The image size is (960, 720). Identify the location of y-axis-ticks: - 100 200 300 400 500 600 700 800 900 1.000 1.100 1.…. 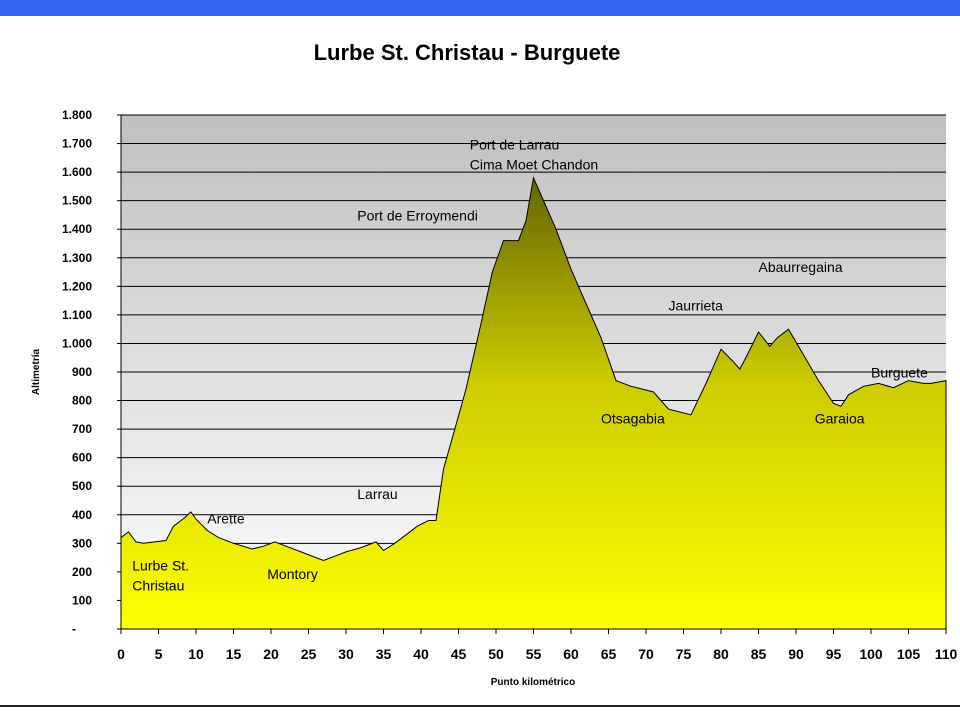
(91, 372).